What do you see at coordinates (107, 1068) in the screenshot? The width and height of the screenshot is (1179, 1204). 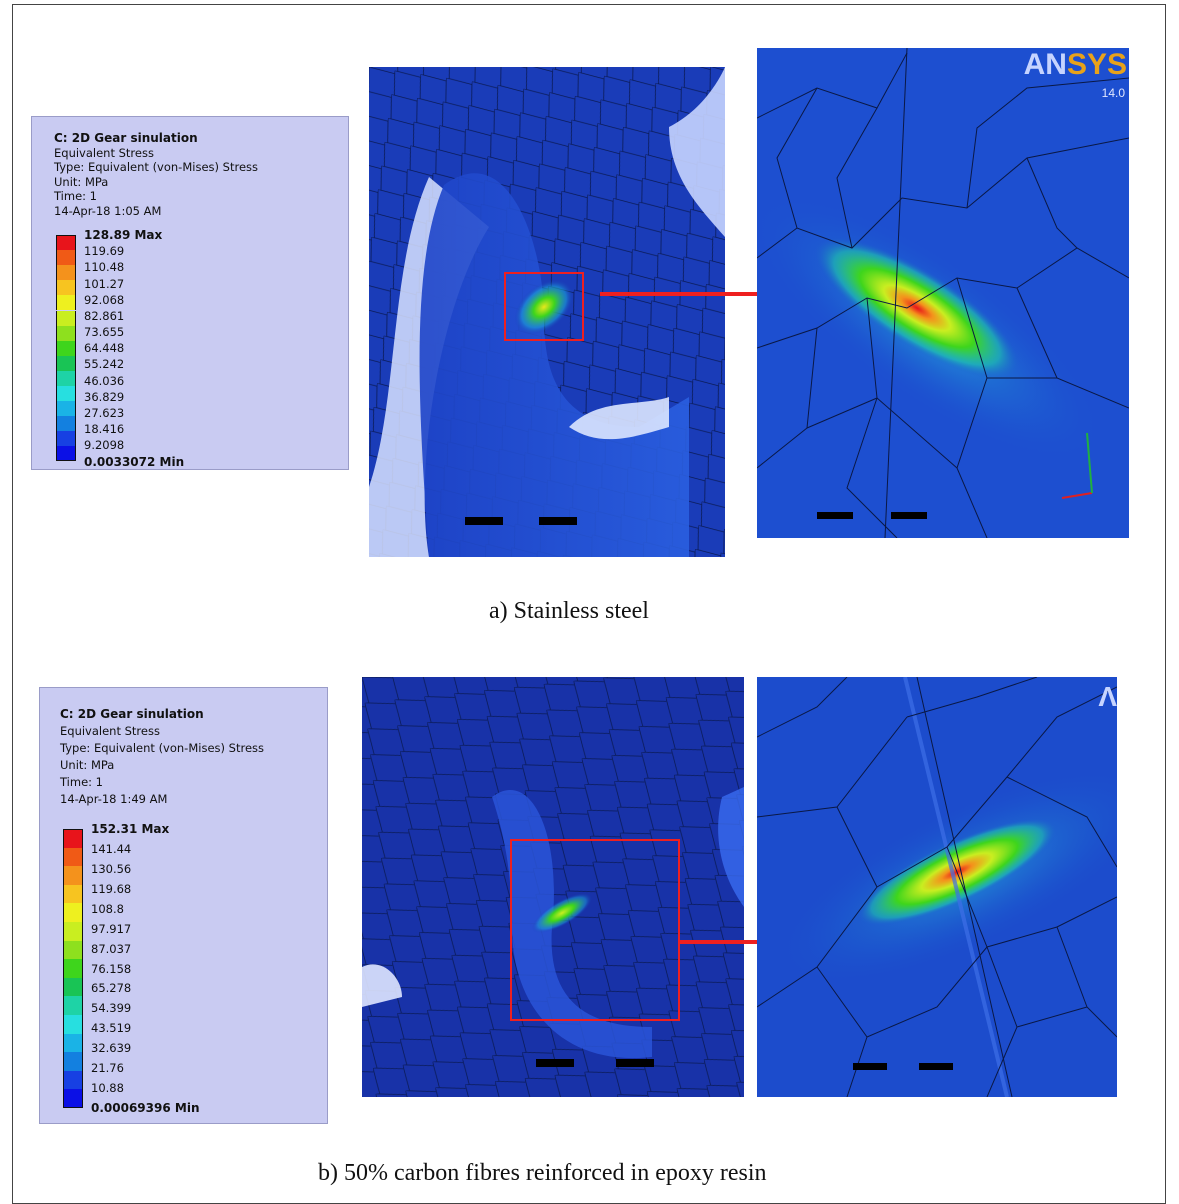 I see `scale-label: 21.76` at bounding box center [107, 1068].